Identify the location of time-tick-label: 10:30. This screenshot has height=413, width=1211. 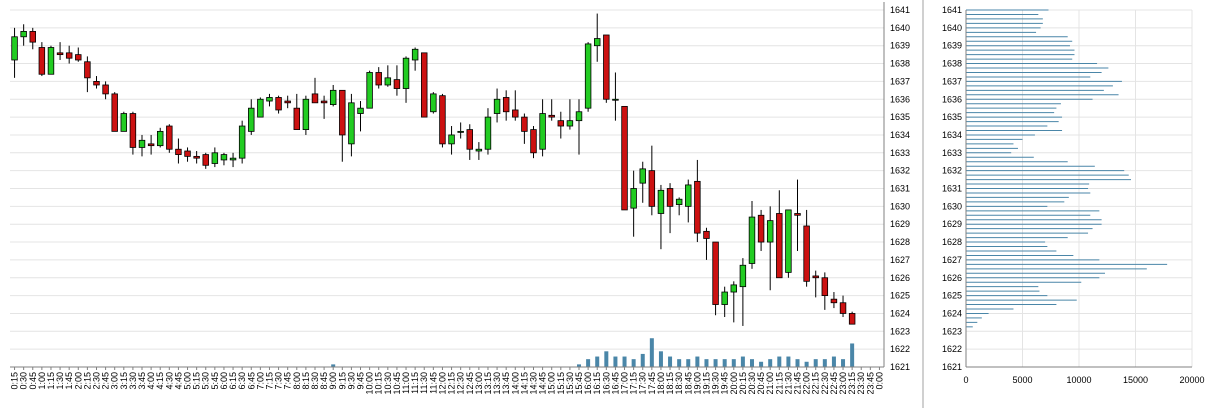
(388, 383).